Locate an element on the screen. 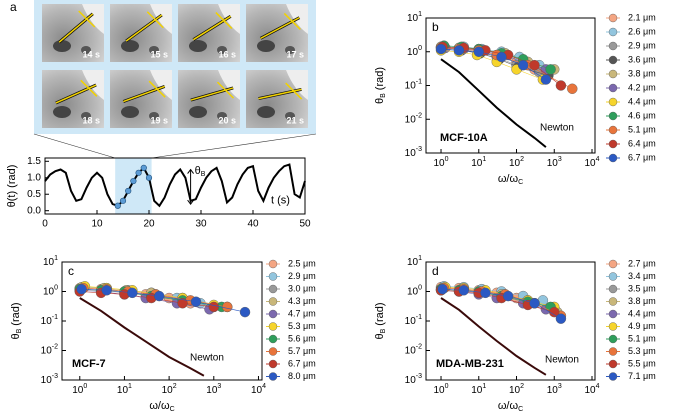  x-tick-label: 50 is located at coordinates (305, 224).